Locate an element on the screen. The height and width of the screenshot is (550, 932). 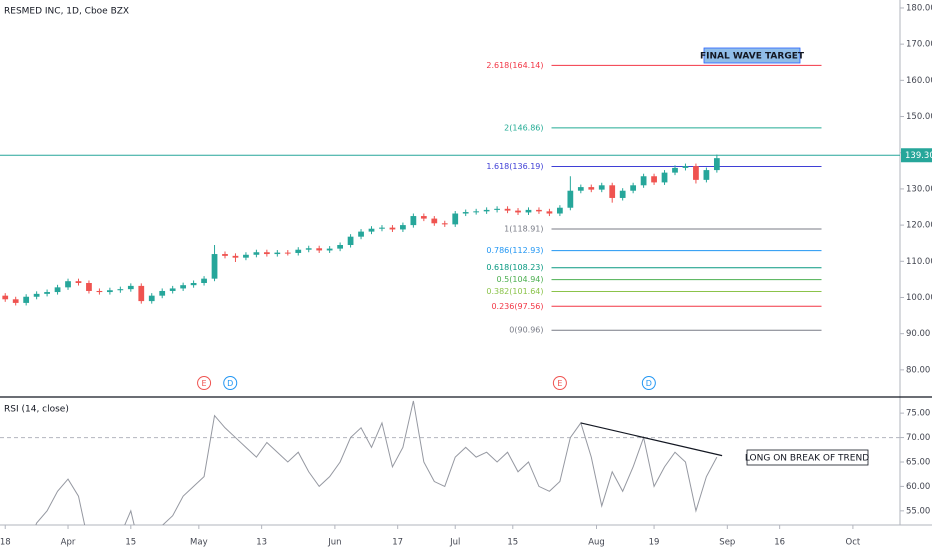
fib-label: 2.618(164.14) is located at coordinates (514, 65).